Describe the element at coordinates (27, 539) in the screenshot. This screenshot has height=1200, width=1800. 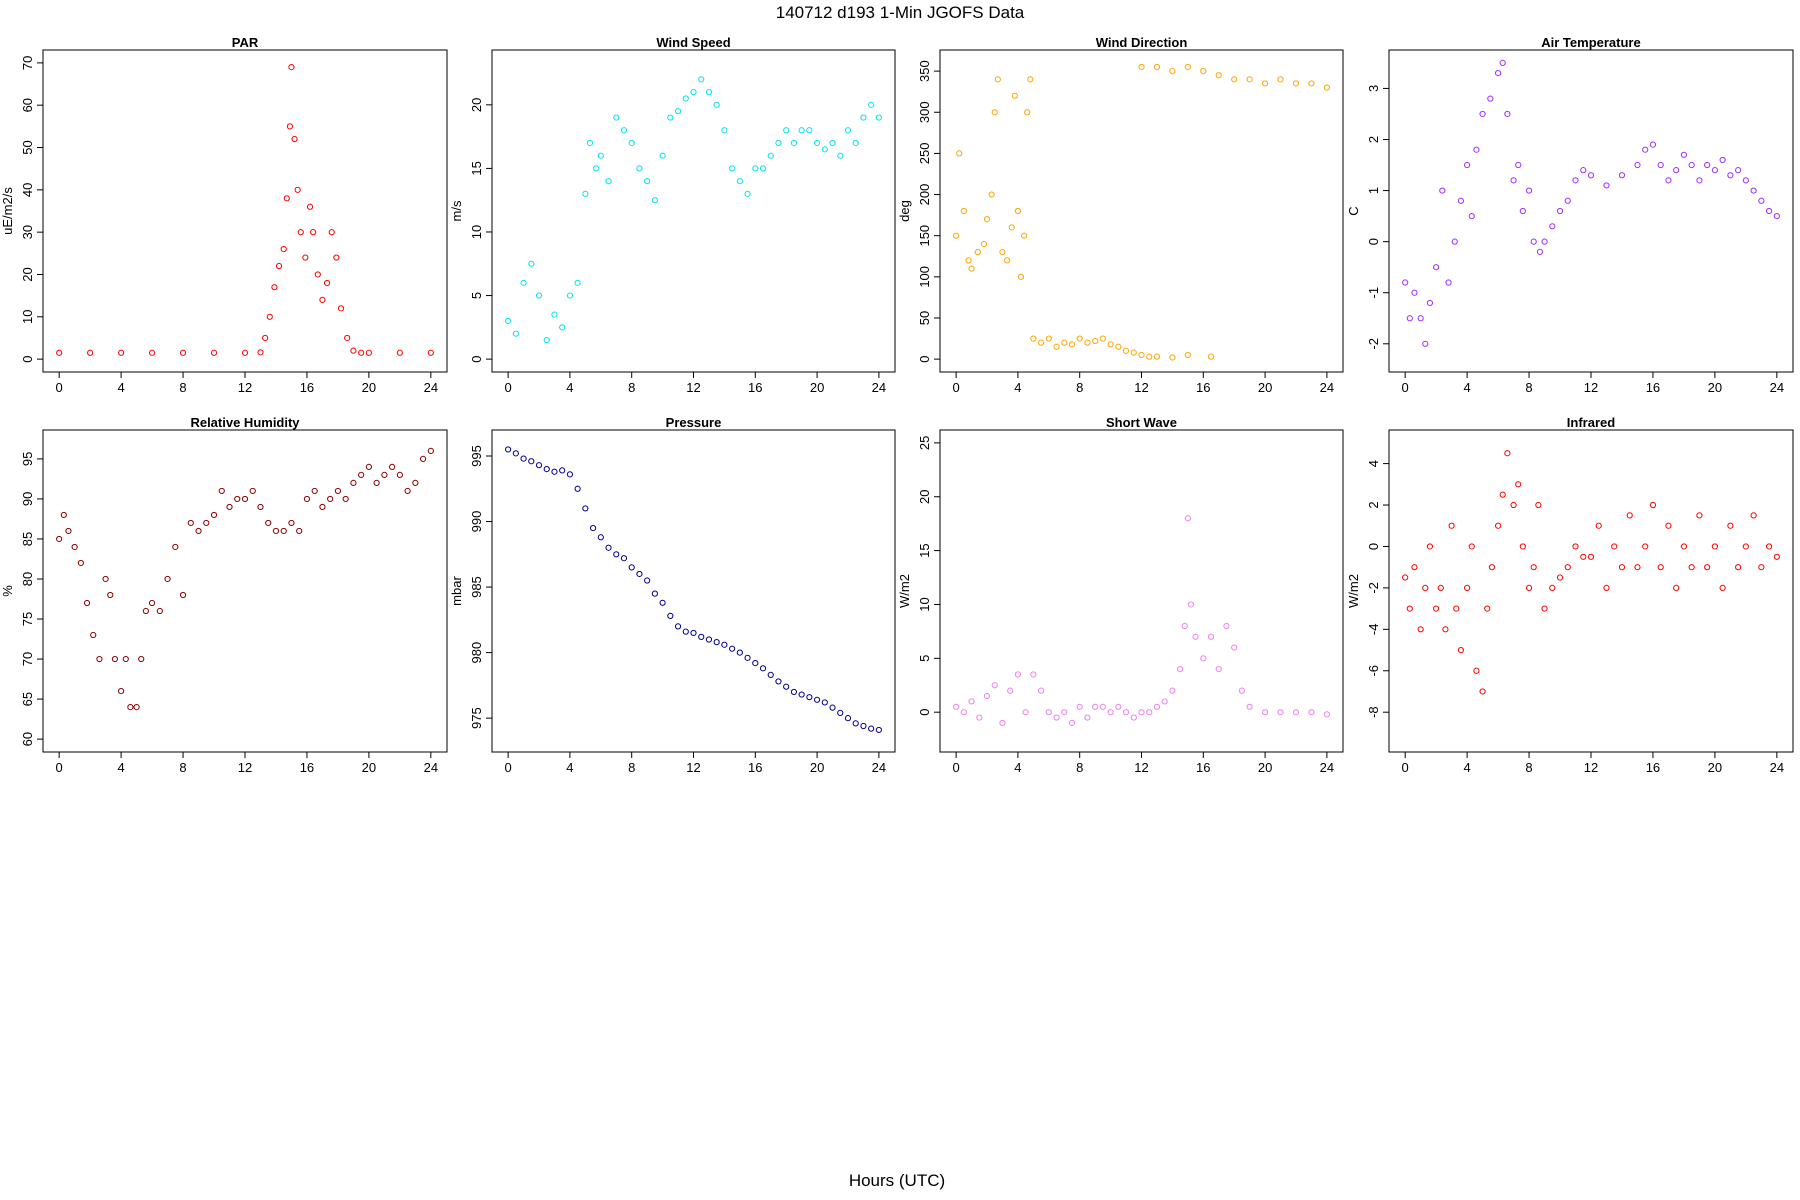
I see `y-tick-label: 85` at that location.